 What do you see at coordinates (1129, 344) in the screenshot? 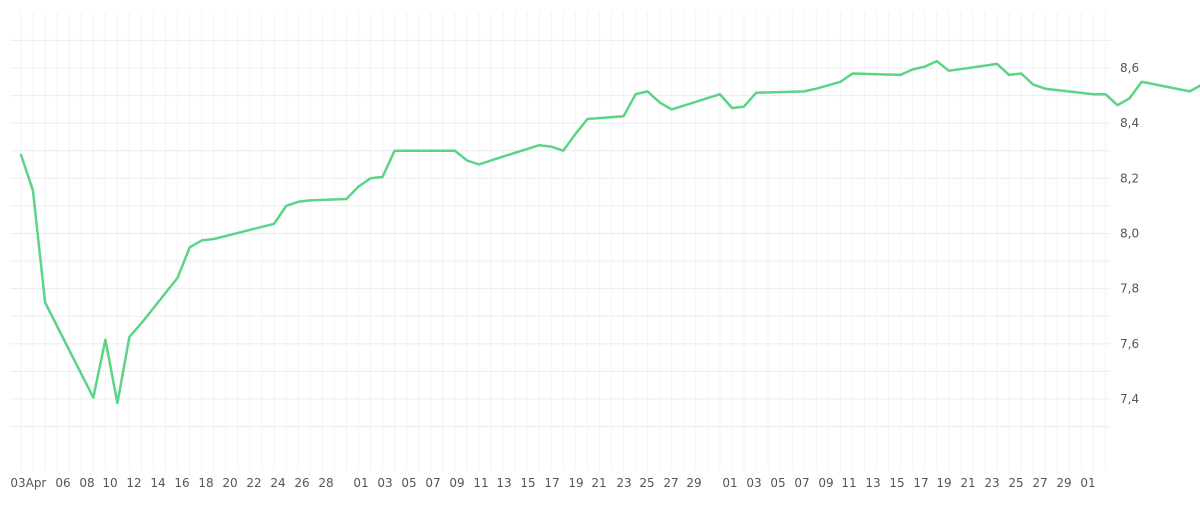
I see `y-tick-label: 7,6` at bounding box center [1129, 344].